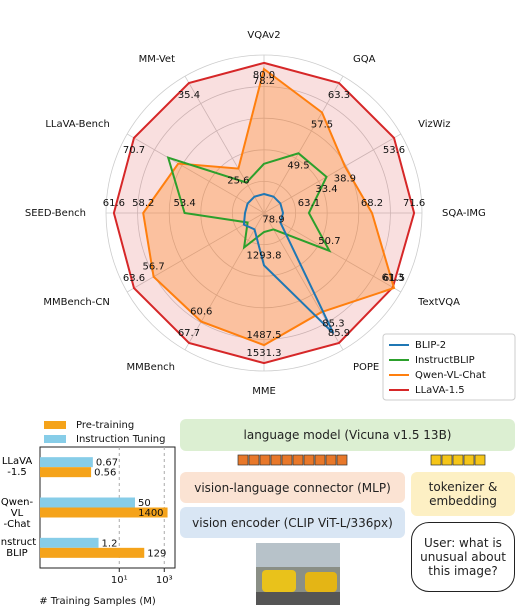 This screenshot has width=527, height=609. What do you see at coordinates (273, 219) in the screenshot?
I see `value-label: 78.9` at bounding box center [273, 219].